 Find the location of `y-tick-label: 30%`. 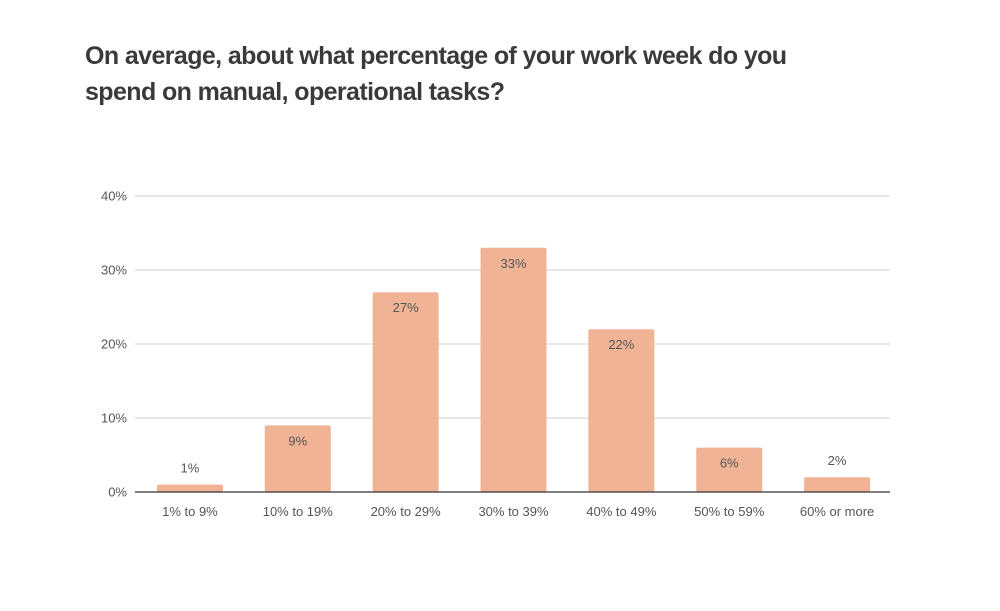

y-tick-label: 30% is located at coordinates (114, 270).